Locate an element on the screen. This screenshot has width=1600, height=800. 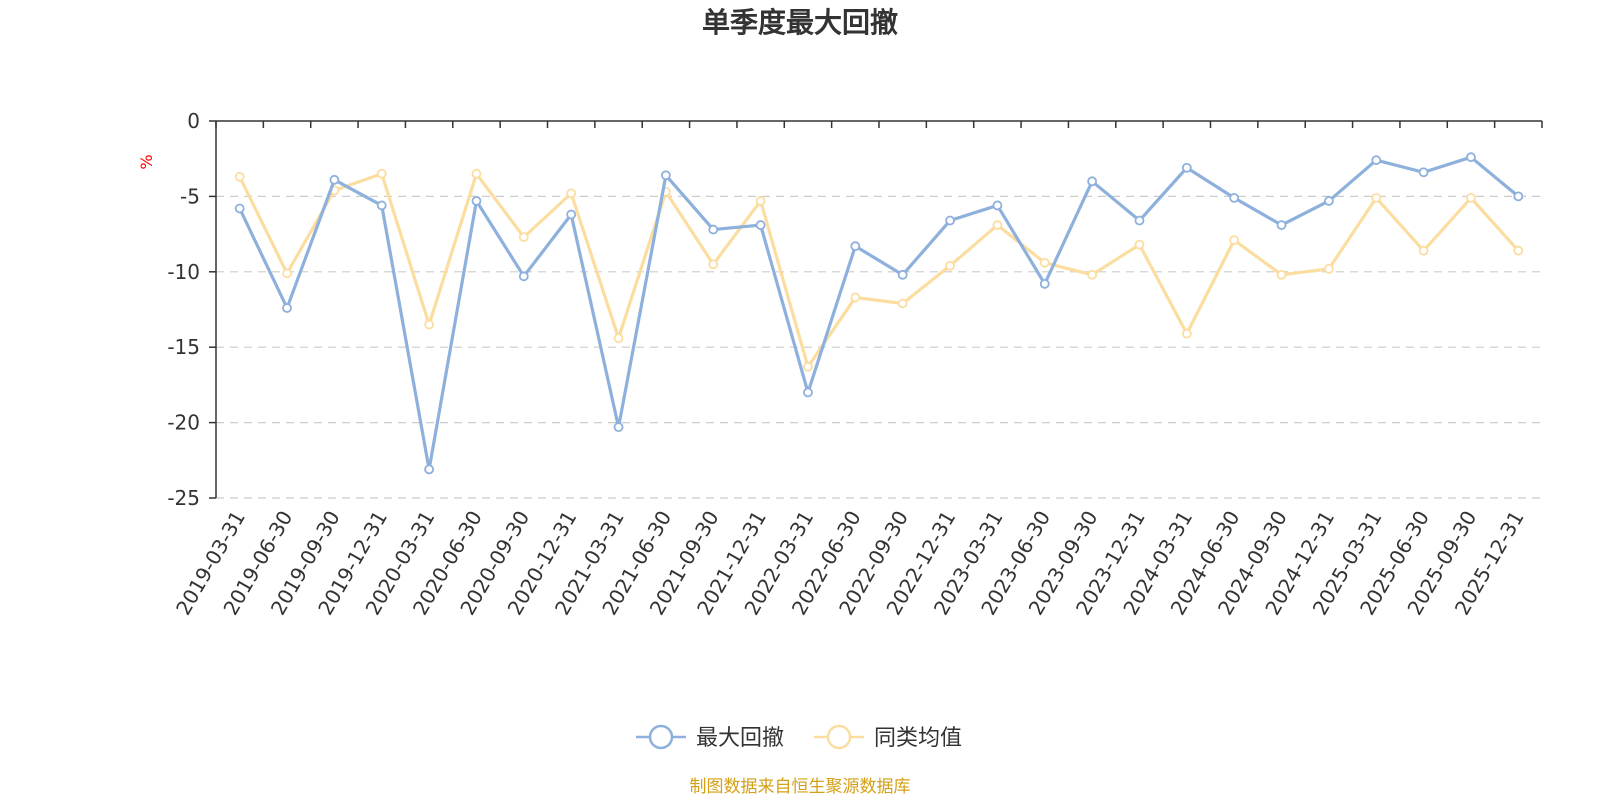
legend-label: 同类均值 is located at coordinates (918, 738).